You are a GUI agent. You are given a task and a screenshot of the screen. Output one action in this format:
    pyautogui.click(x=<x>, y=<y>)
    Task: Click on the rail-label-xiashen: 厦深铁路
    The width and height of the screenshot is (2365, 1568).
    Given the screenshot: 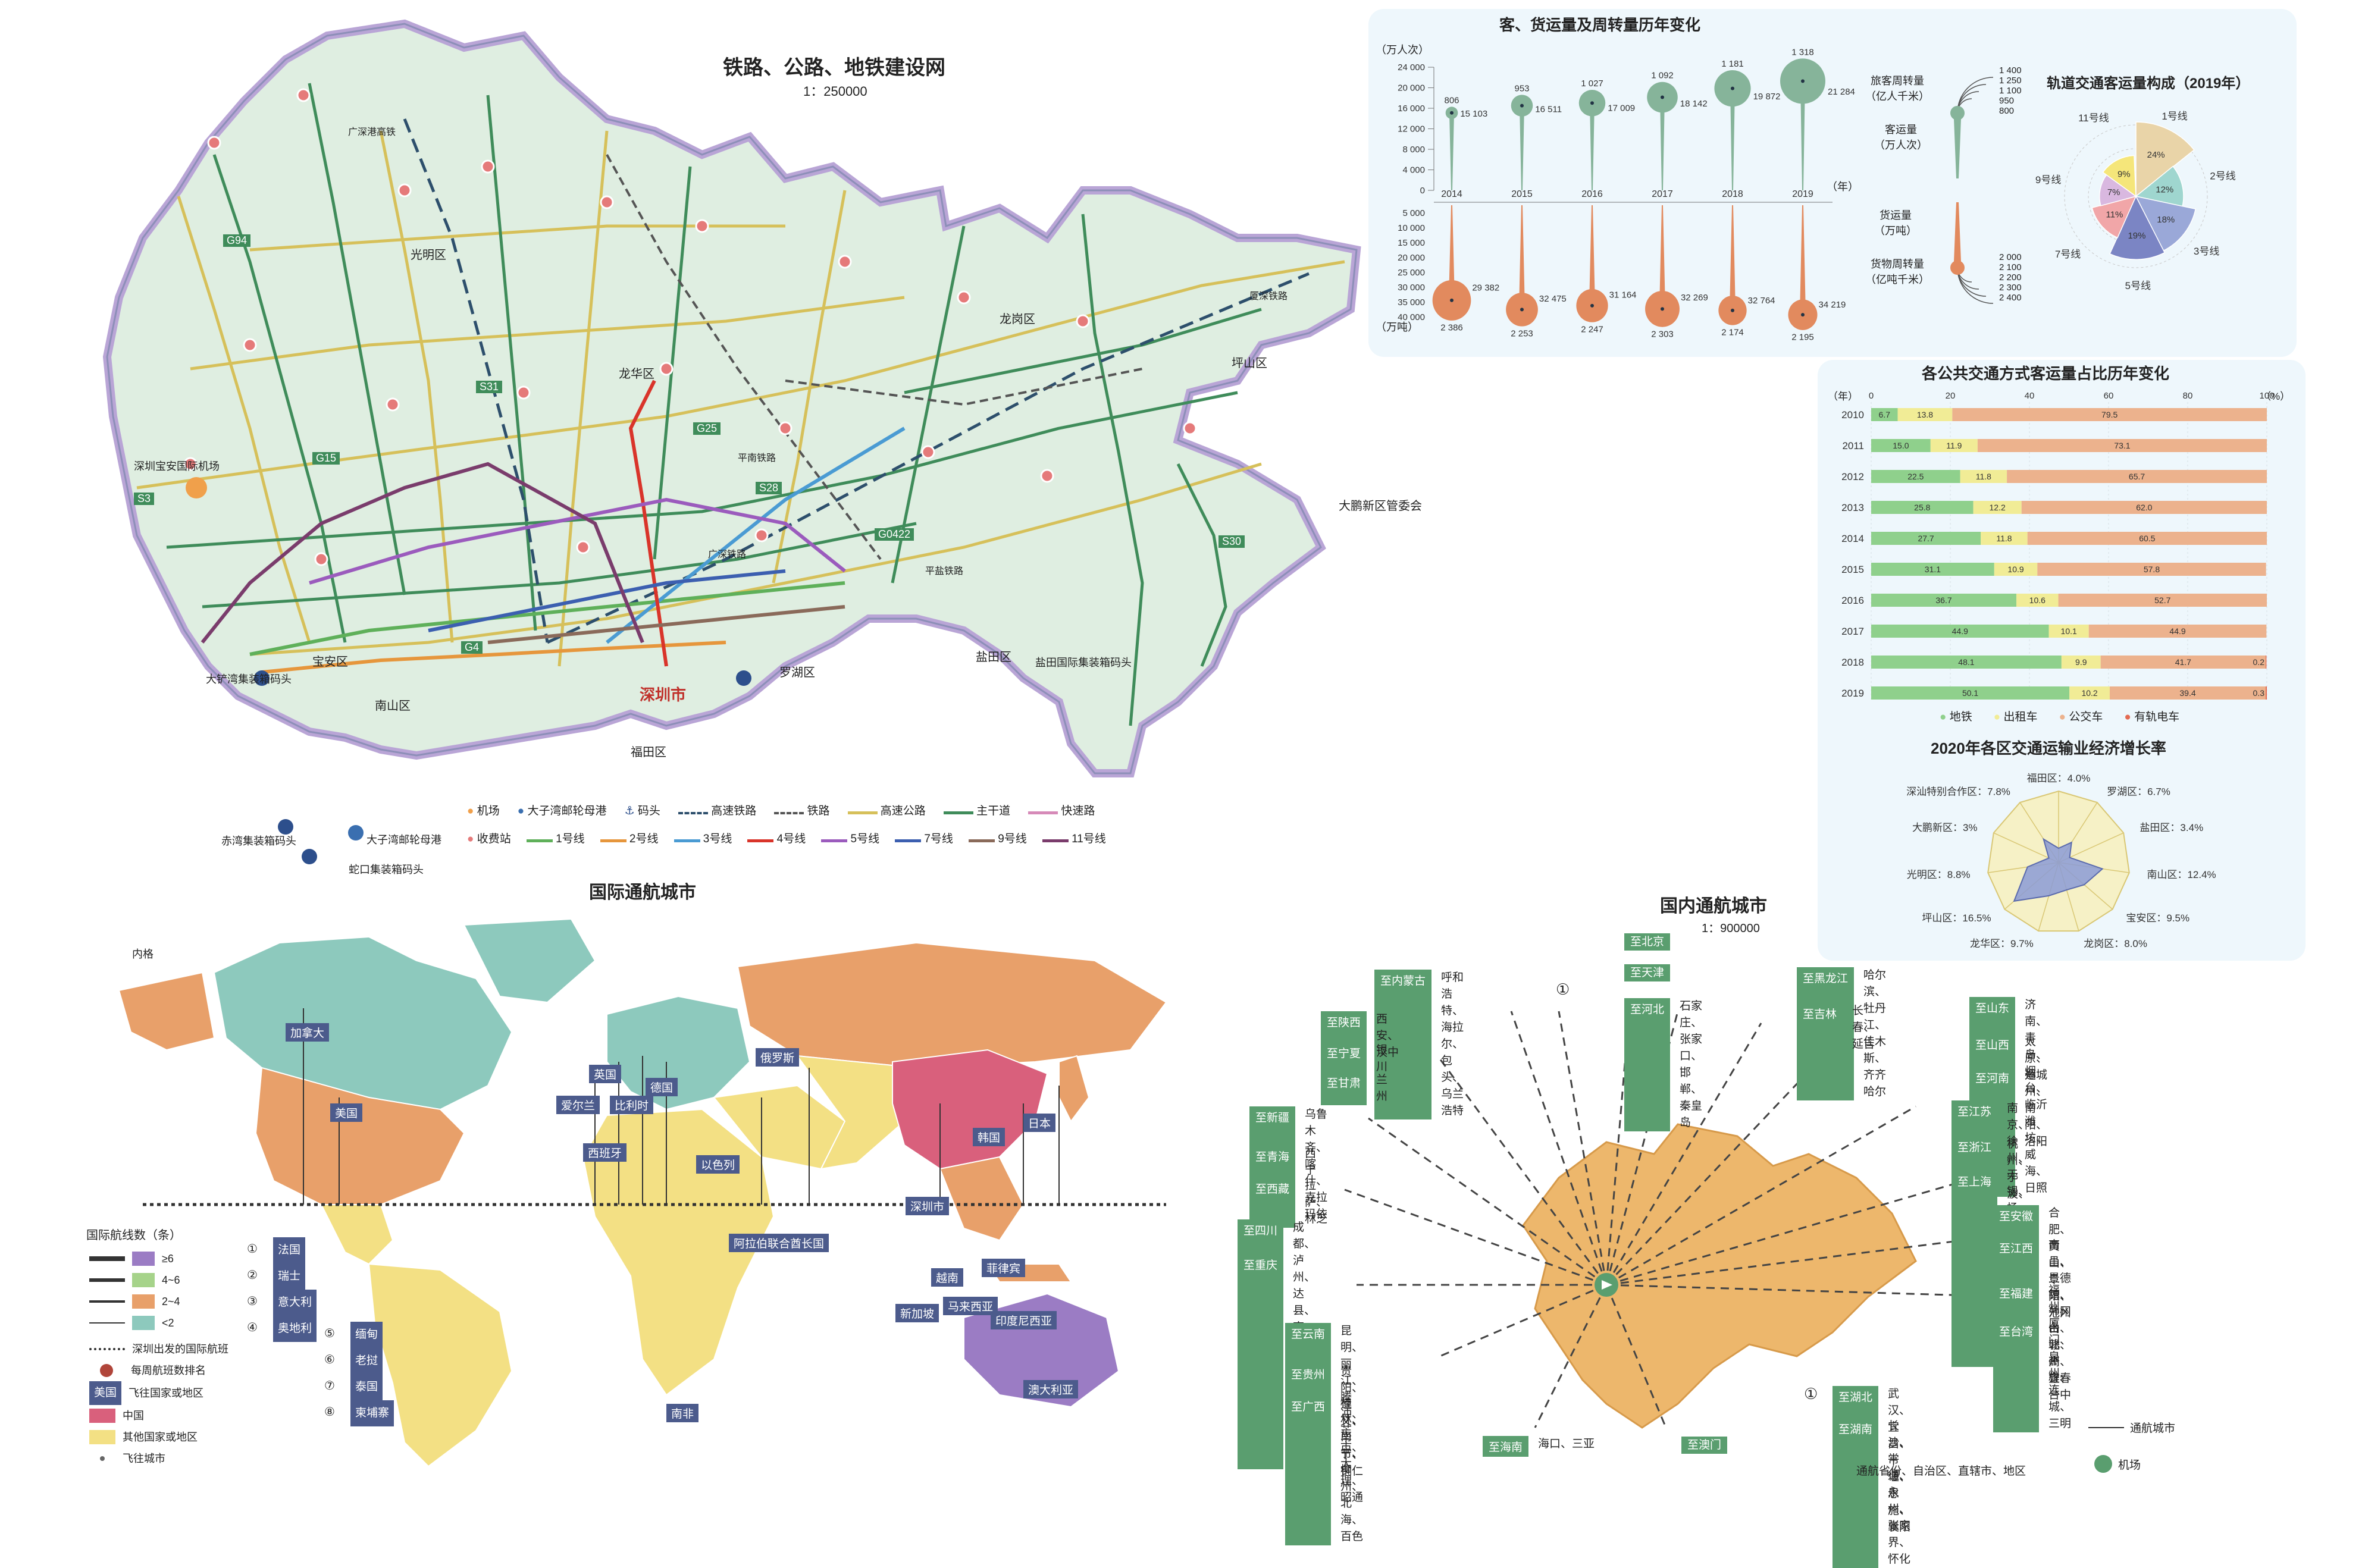 What is the action you would take?
    pyautogui.click(x=1268, y=296)
    